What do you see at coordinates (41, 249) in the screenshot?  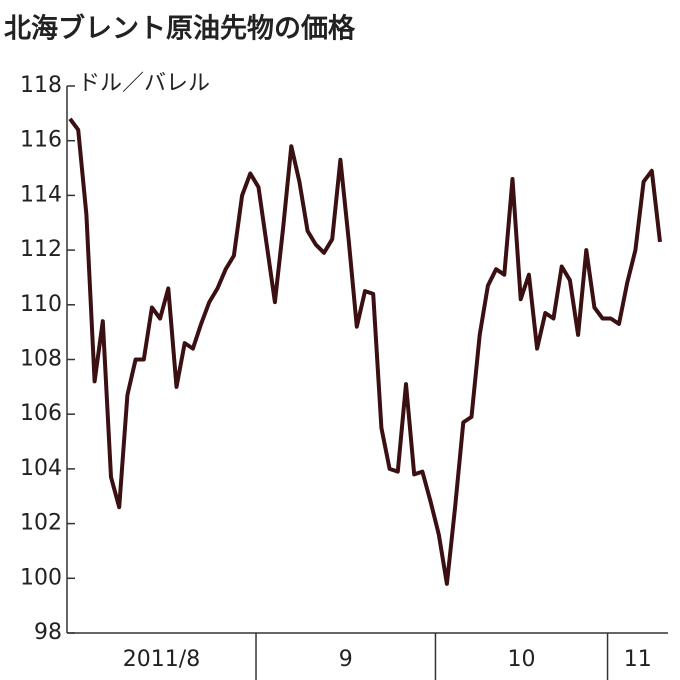 I see `y-tick-label: 112` at bounding box center [41, 249].